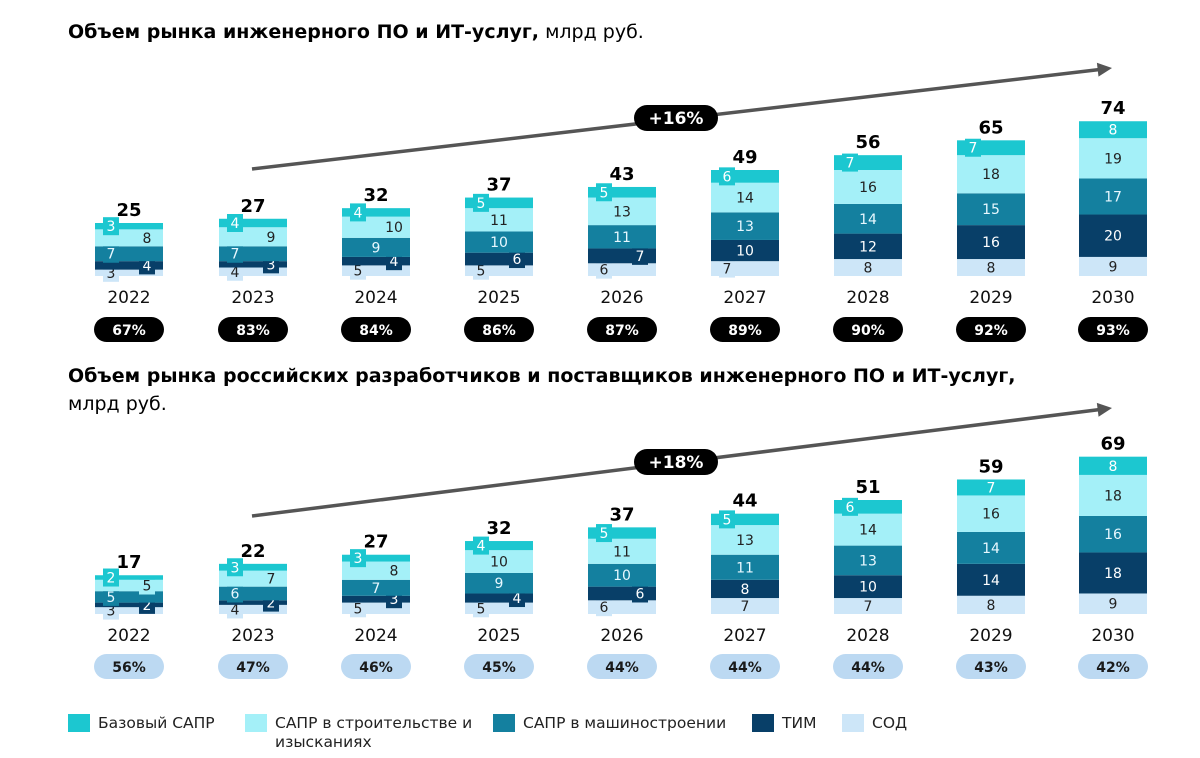 This screenshot has width=1200, height=758. Describe the element at coordinates (621, 174) in the screenshot. I see `total-label: 43` at that location.